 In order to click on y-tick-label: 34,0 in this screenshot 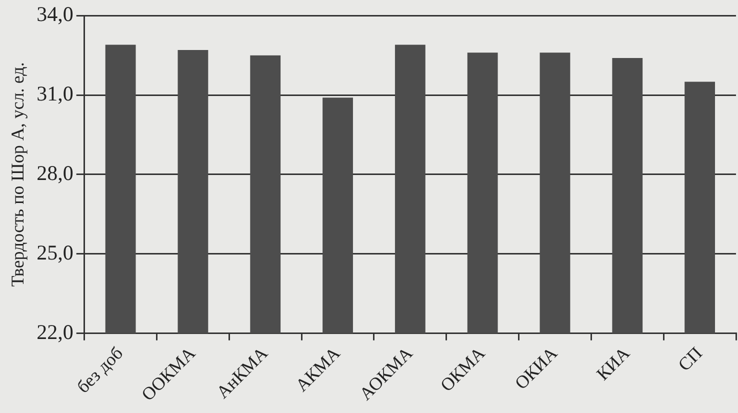, I will do `click(55, 14)`.